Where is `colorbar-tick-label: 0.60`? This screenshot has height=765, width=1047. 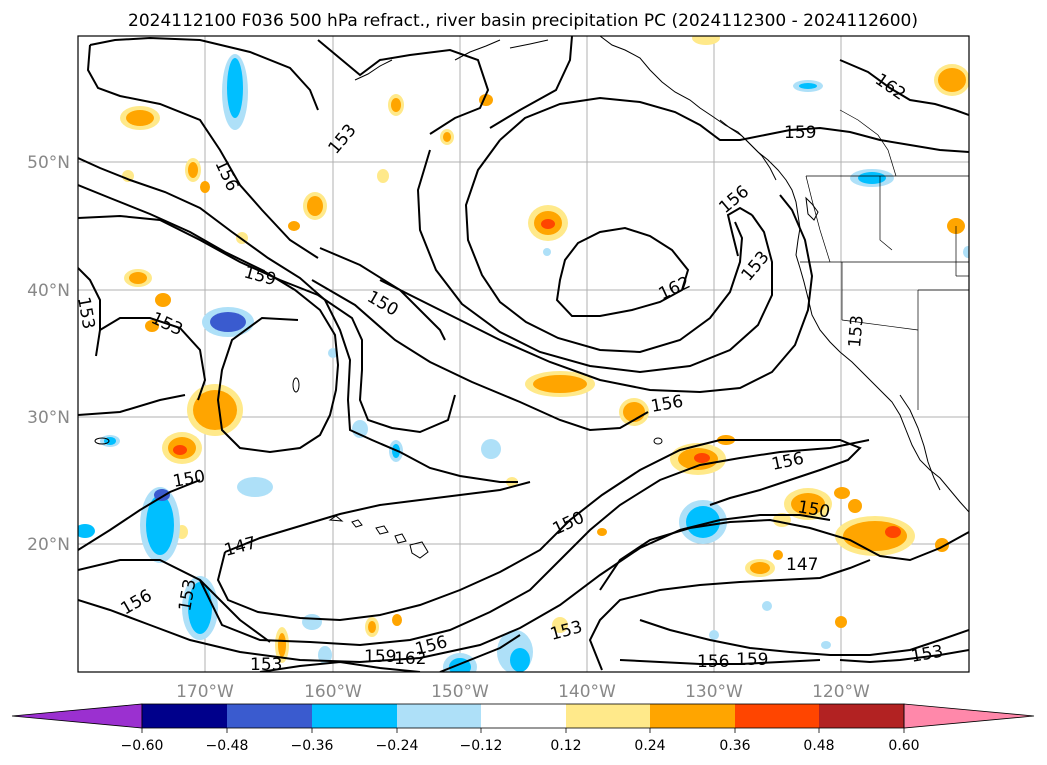
colorbar-tick-label: 0.60 is located at coordinates (903, 746).